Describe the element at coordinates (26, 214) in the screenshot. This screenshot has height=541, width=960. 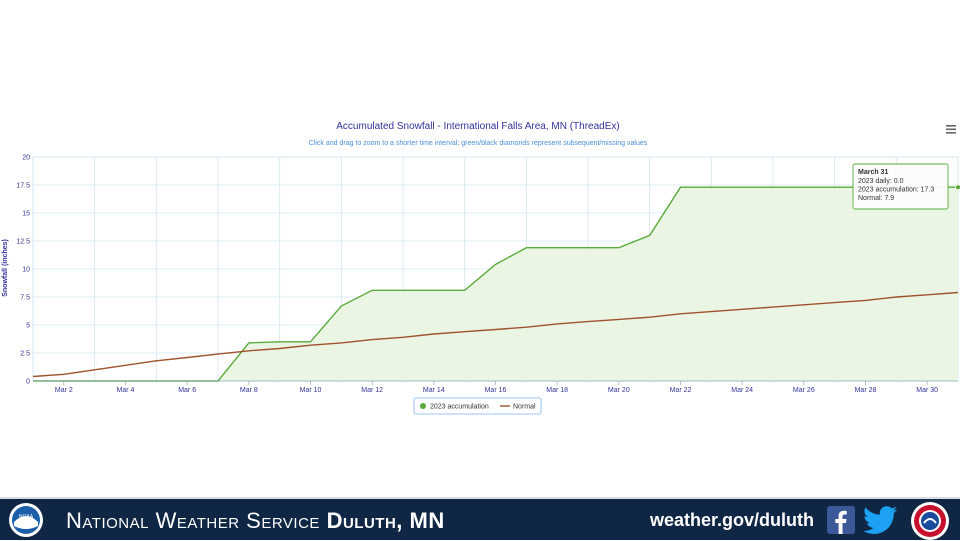
I see `y-tick-label: 15` at that location.